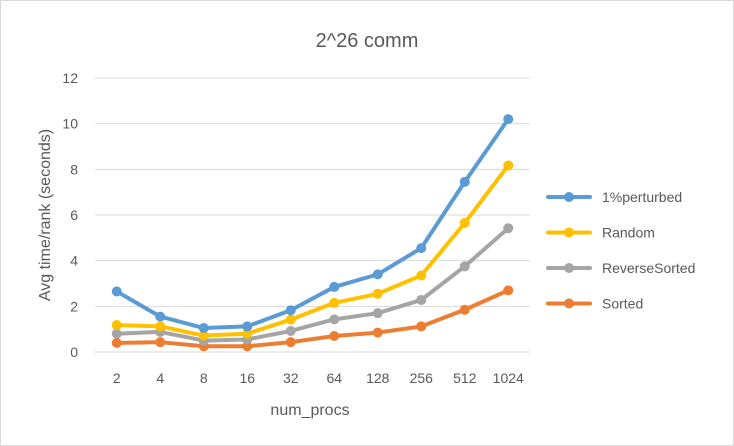 This screenshot has height=446, width=734. I want to click on legend-item: 1%perturbed, so click(614, 197).